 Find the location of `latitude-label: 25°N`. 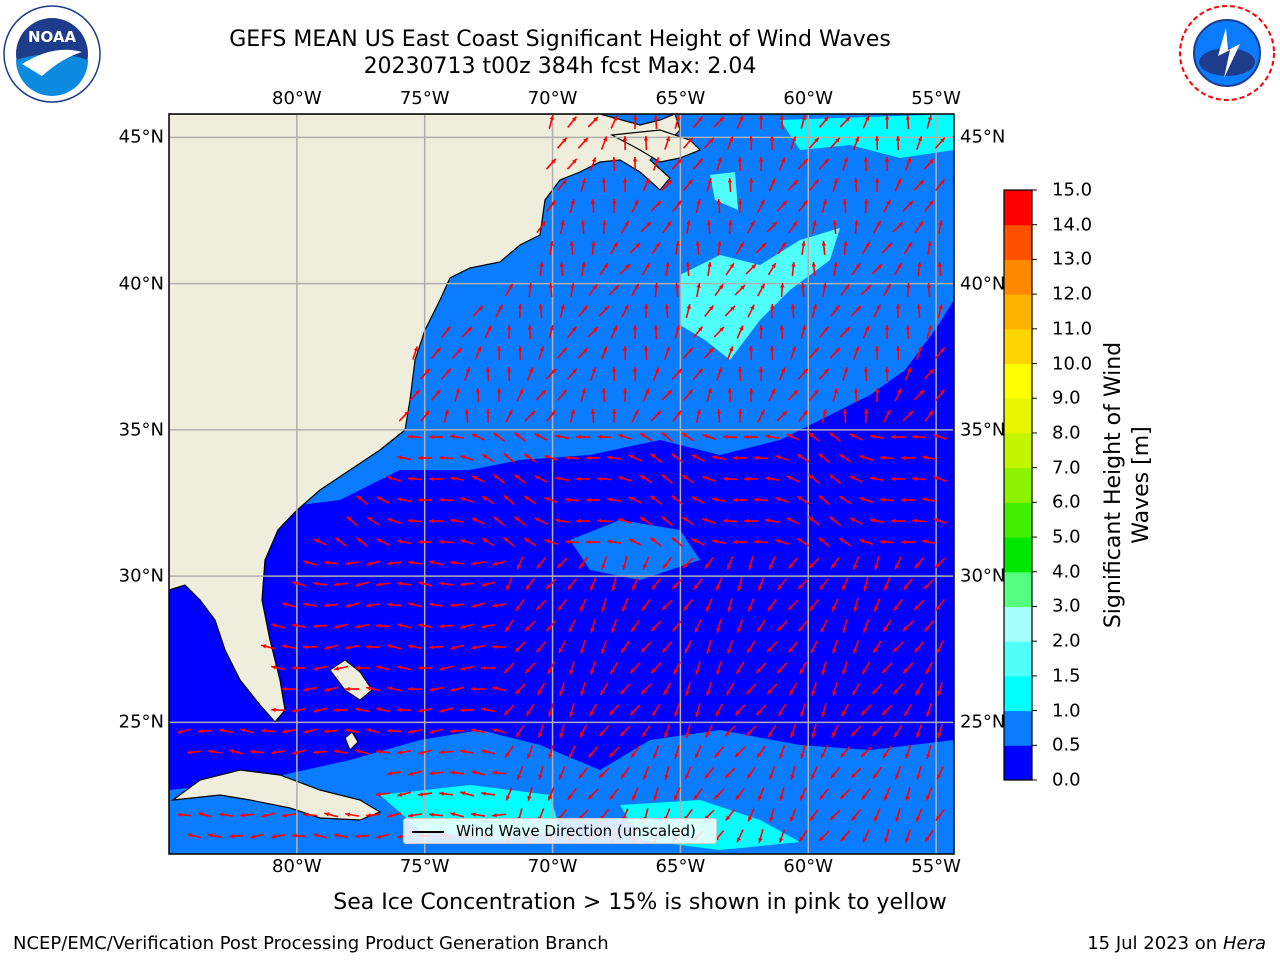

latitude-label: 25°N is located at coordinates (983, 722).